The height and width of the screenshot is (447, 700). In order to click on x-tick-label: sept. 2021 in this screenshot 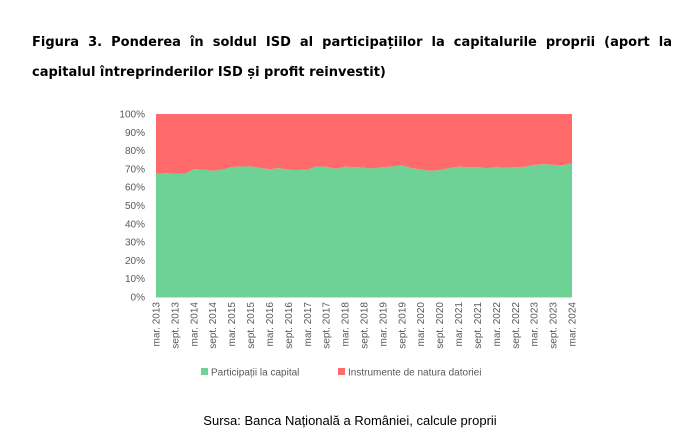, I will do `click(478, 325)`.